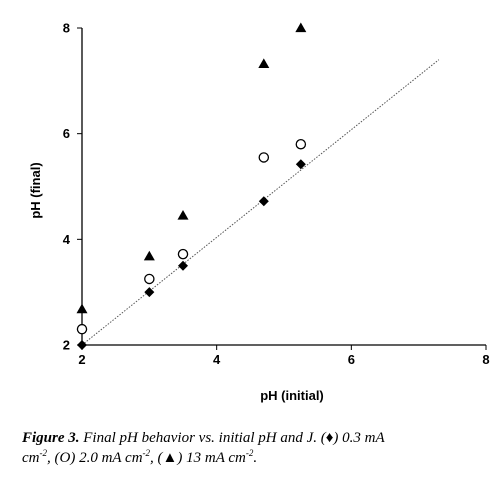  What do you see at coordinates (292, 395) in the screenshot?
I see `x-axis-title: pH (initial)` at bounding box center [292, 395].